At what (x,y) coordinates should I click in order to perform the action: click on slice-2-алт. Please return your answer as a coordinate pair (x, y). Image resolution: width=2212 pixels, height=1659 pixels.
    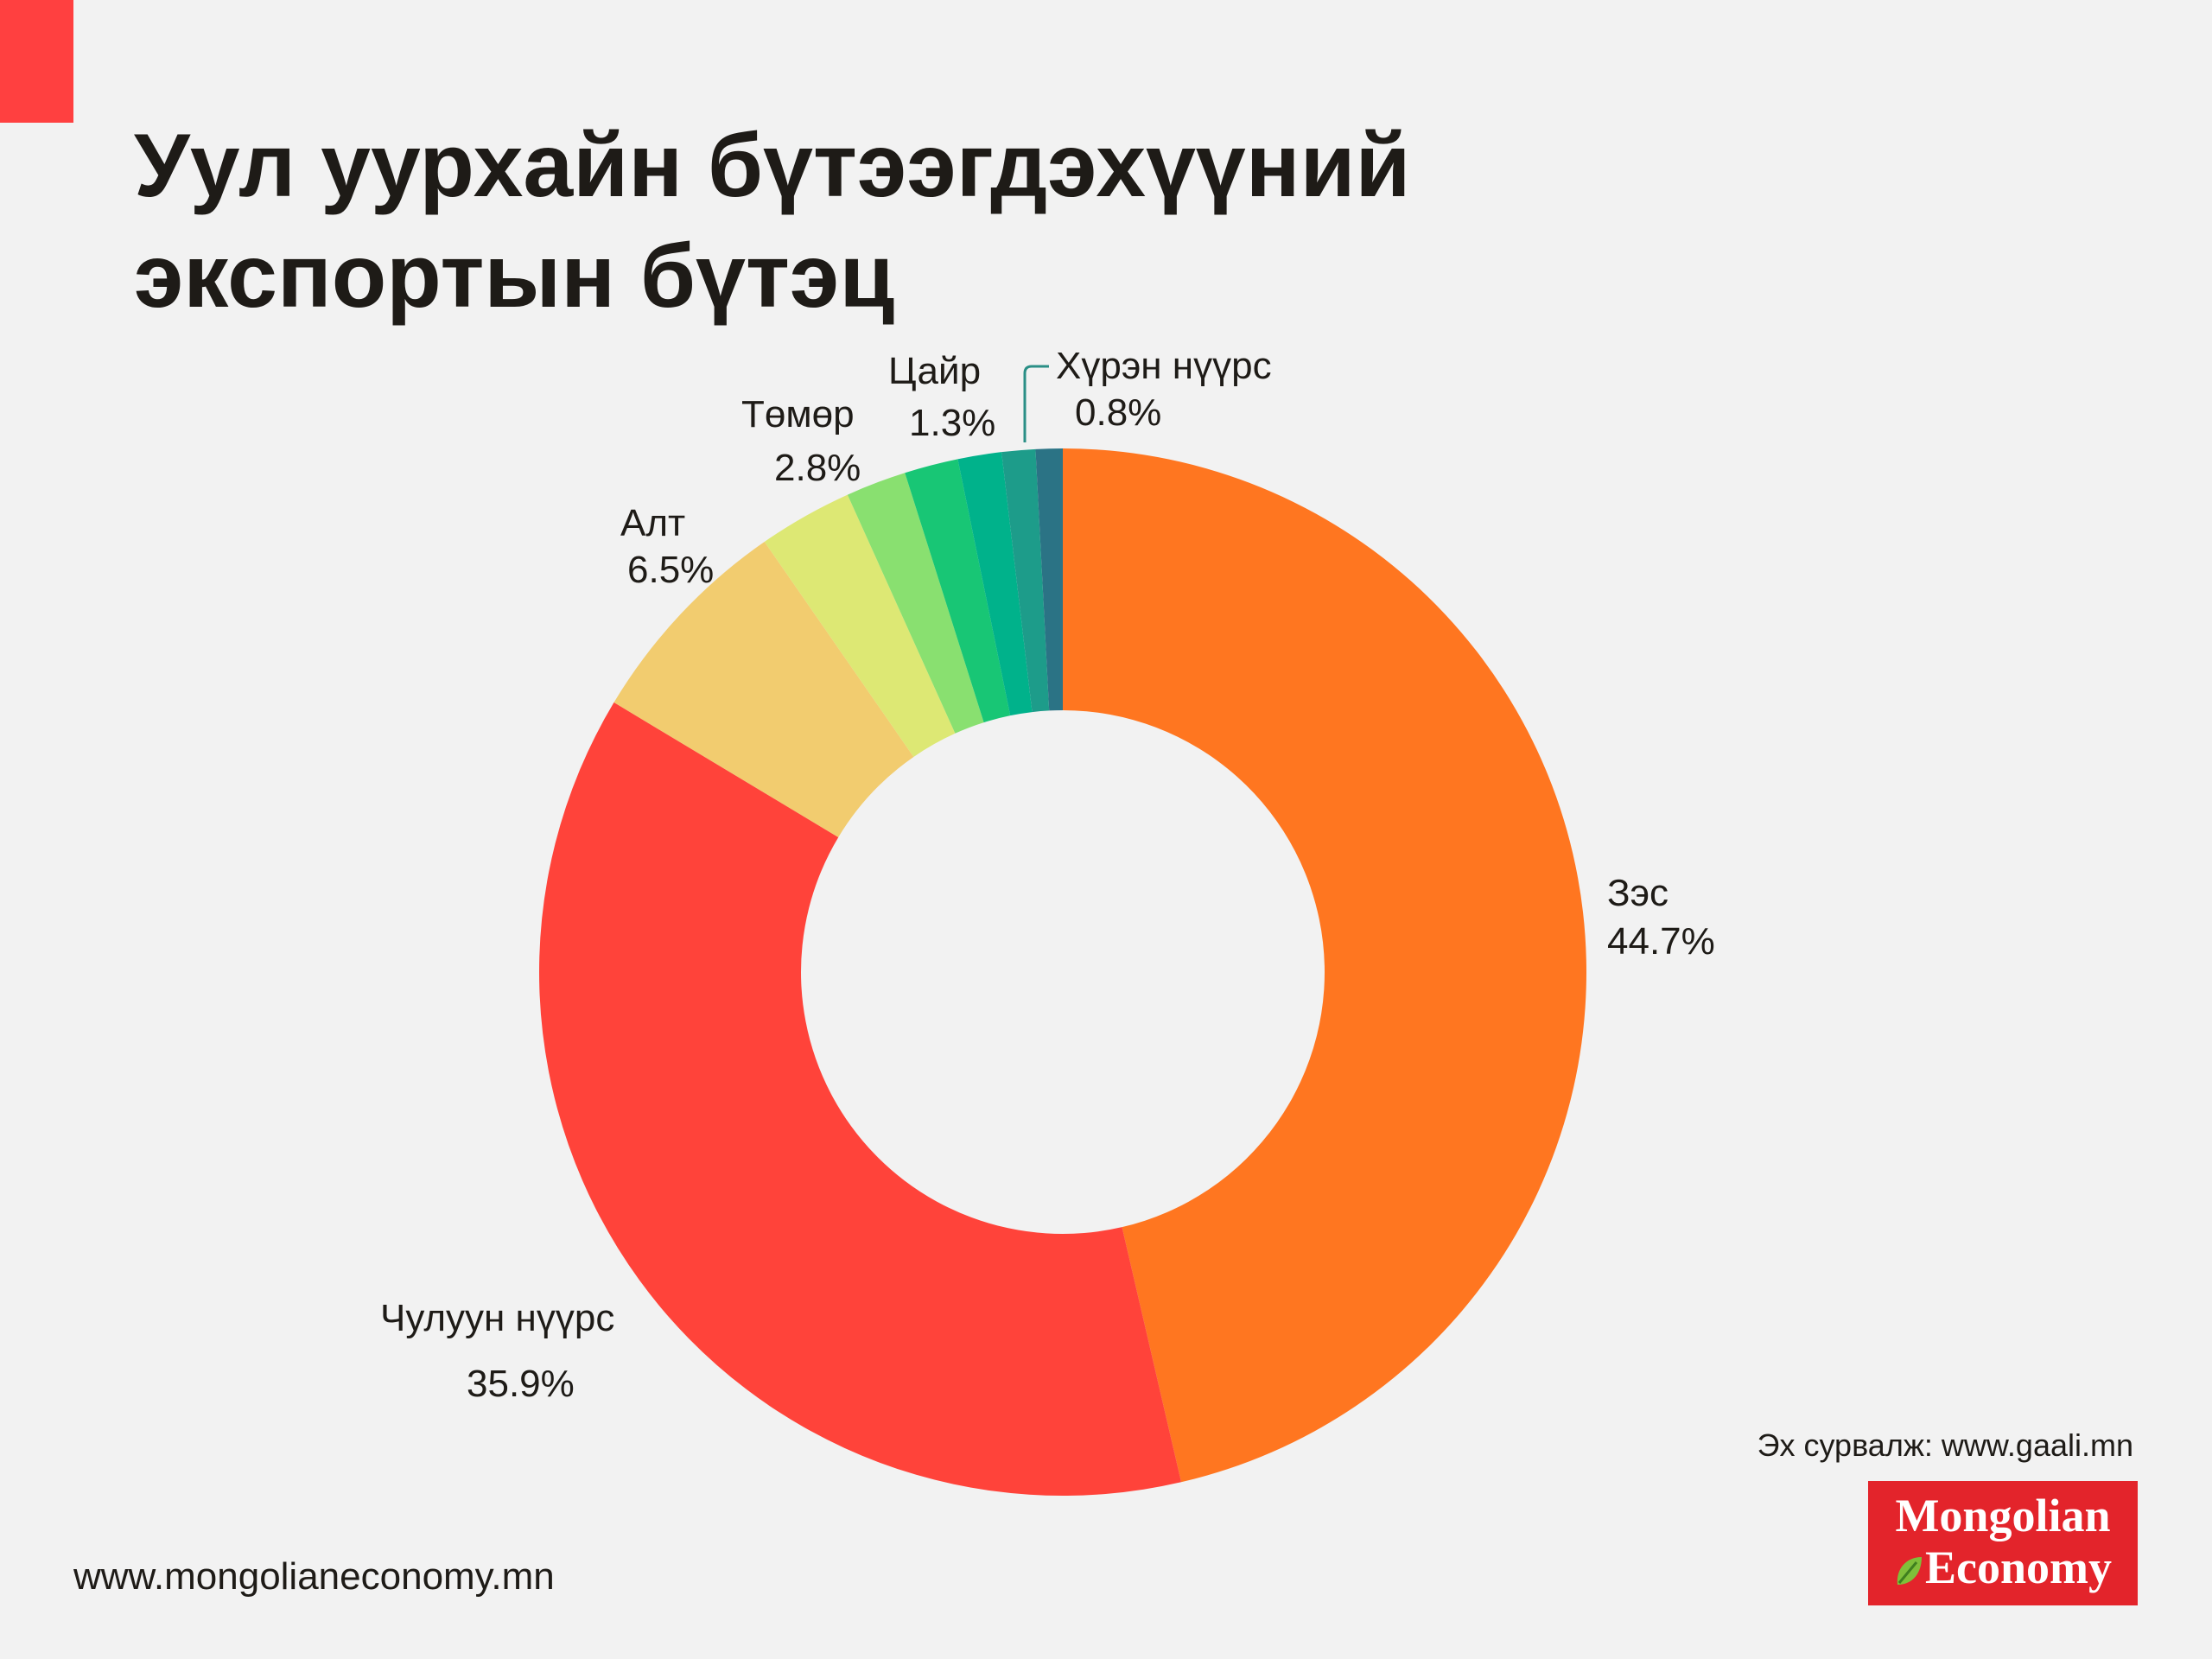
    Looking at the image, I should click on (763, 689).